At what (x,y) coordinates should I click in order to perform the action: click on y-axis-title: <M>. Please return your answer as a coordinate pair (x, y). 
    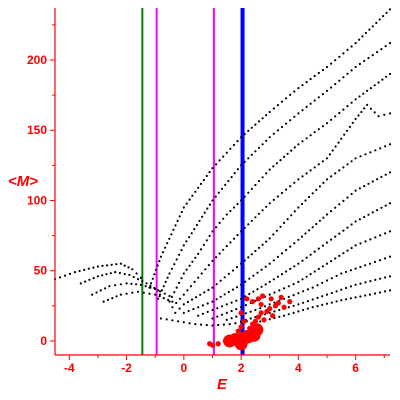
    Looking at the image, I should click on (23, 181).